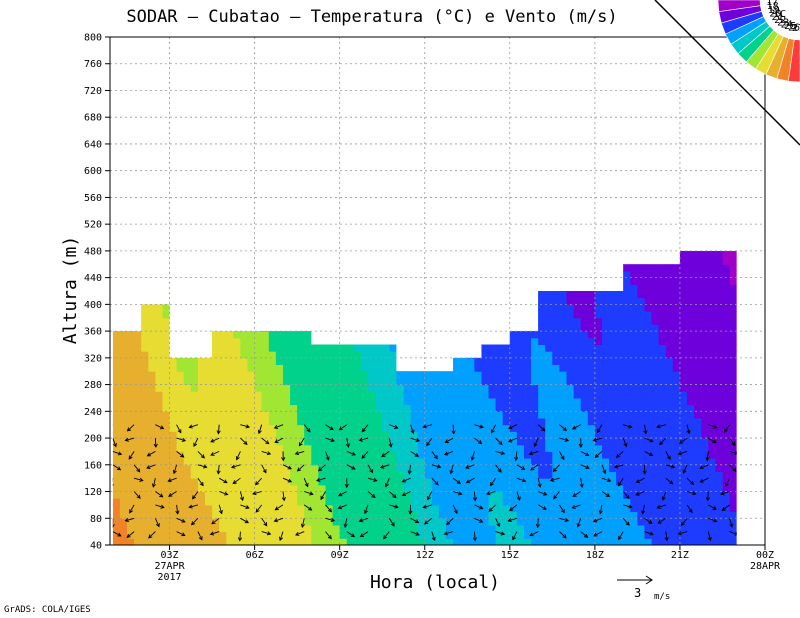  I want to click on y-tick-label: 680, so click(93, 118).